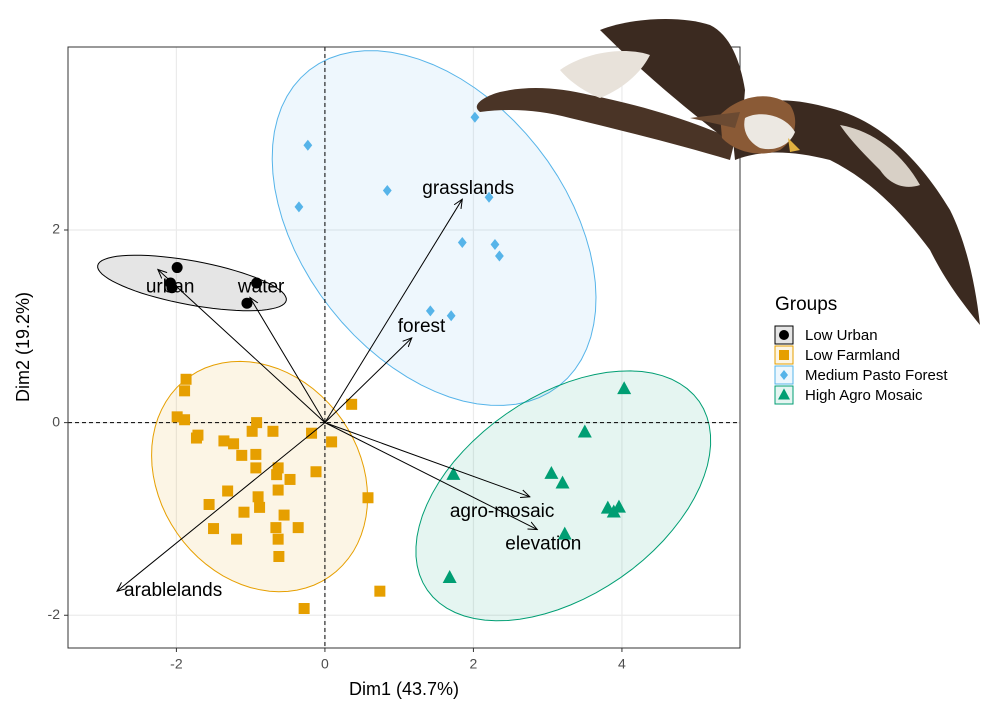  Describe the element at coordinates (841, 335) in the screenshot. I see `legend-label: Low Urban` at that location.